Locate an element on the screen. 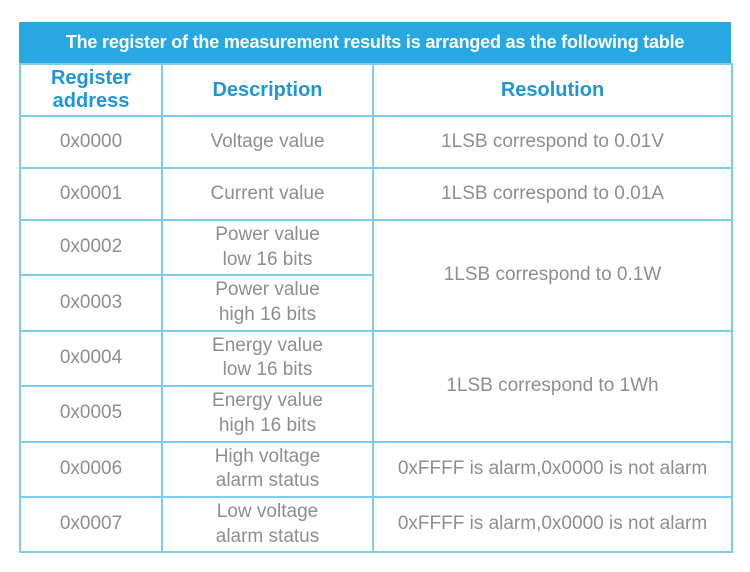  register-address-cell: 0x0005 is located at coordinates (91, 414).